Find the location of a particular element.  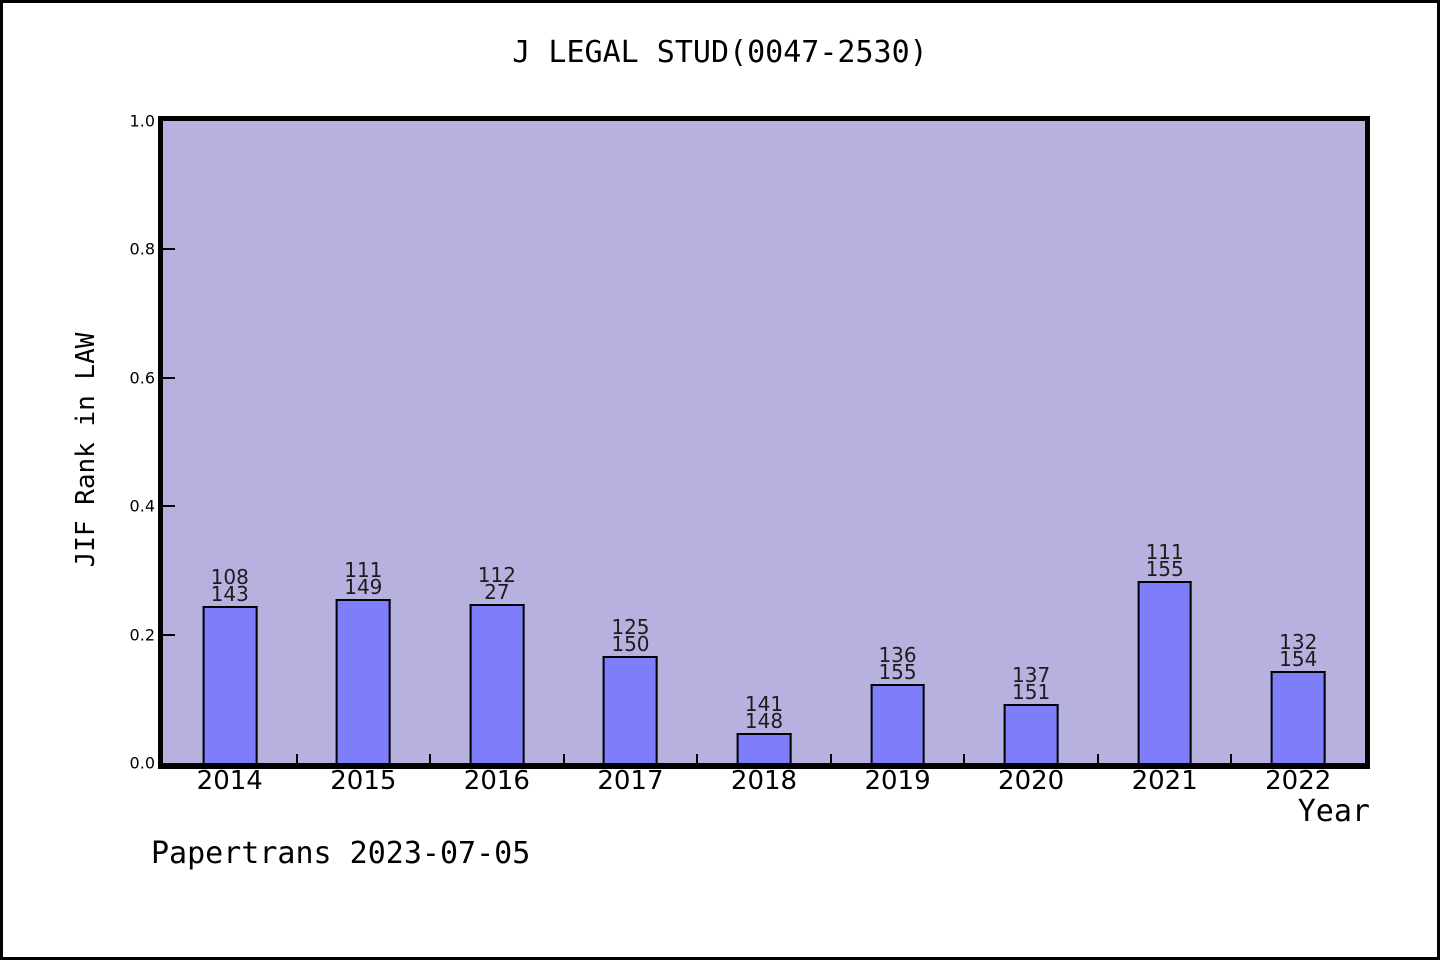

x-tick-label: 2017 is located at coordinates (630, 781).